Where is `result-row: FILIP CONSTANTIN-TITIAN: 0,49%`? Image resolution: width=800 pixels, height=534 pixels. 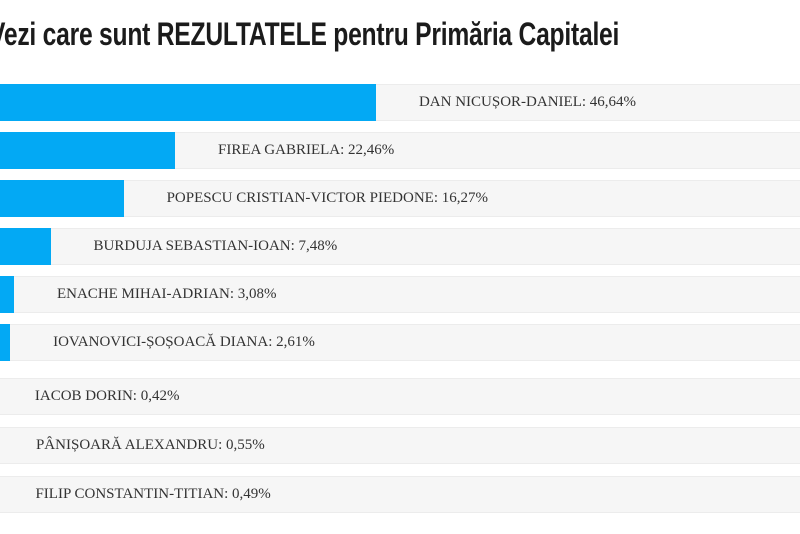 result-row: FILIP CONSTANTIN-TITIAN: 0,49% is located at coordinates (400, 494).